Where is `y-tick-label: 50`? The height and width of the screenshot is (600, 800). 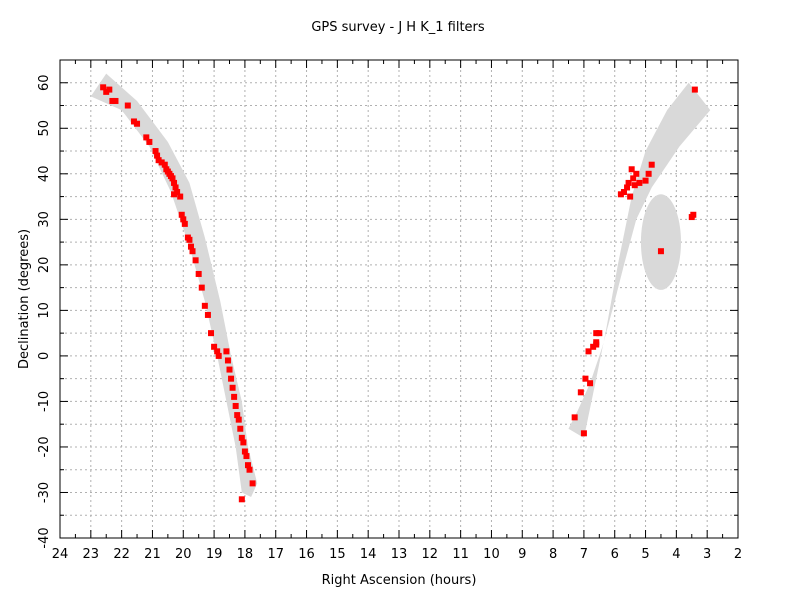
y-tick-label: 50 is located at coordinates (44, 128).